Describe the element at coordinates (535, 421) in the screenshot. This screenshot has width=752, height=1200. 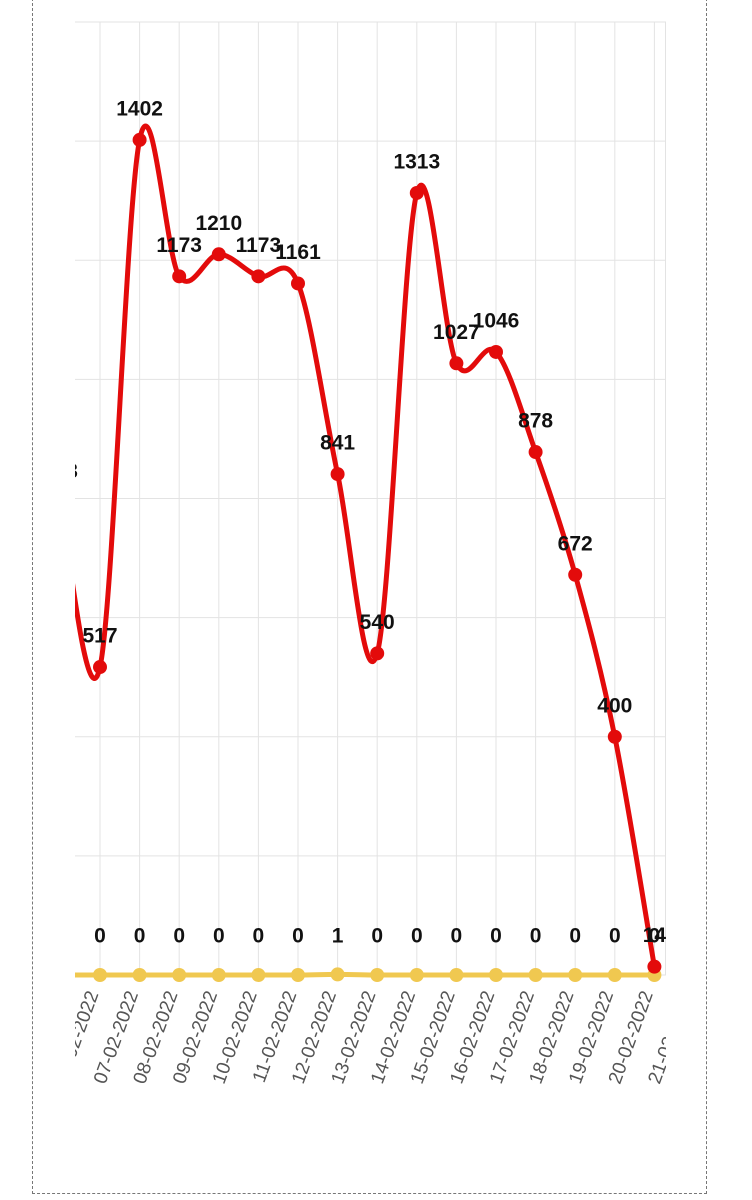
I see `data-label: 878` at that location.